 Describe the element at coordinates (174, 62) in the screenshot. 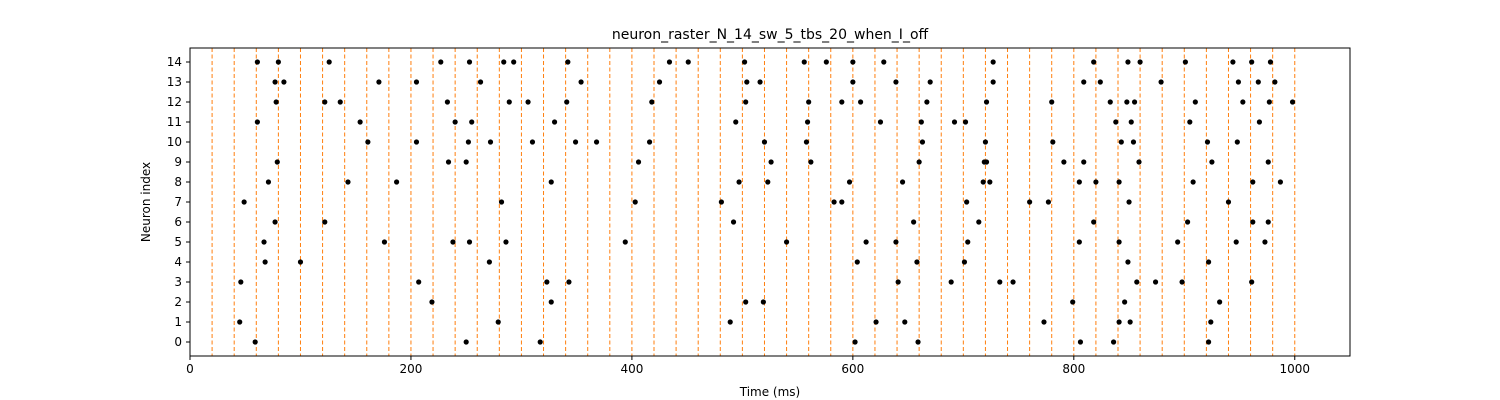

I see `y-tick-label: 14` at that location.